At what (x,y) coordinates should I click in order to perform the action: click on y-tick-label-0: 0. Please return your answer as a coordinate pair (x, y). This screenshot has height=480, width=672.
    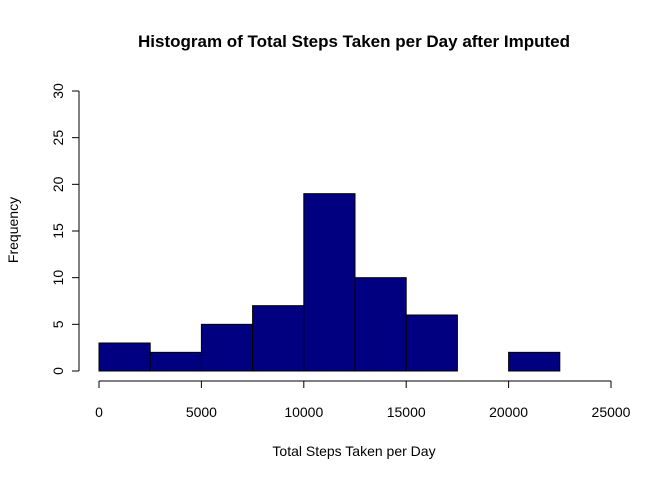
    Looking at the image, I should click on (58, 371).